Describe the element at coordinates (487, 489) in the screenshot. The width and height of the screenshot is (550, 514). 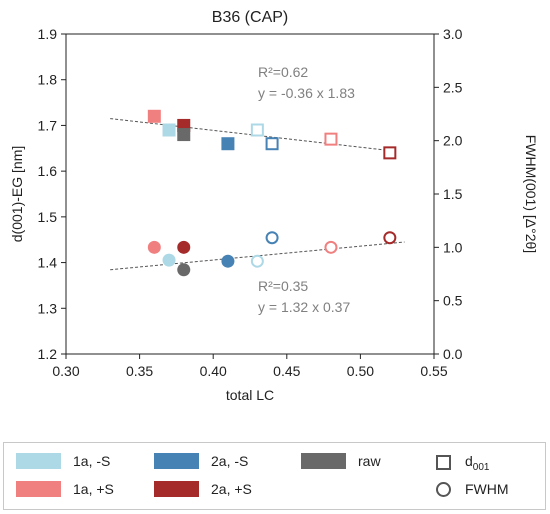
I see `legend-label: FWHM` at that location.